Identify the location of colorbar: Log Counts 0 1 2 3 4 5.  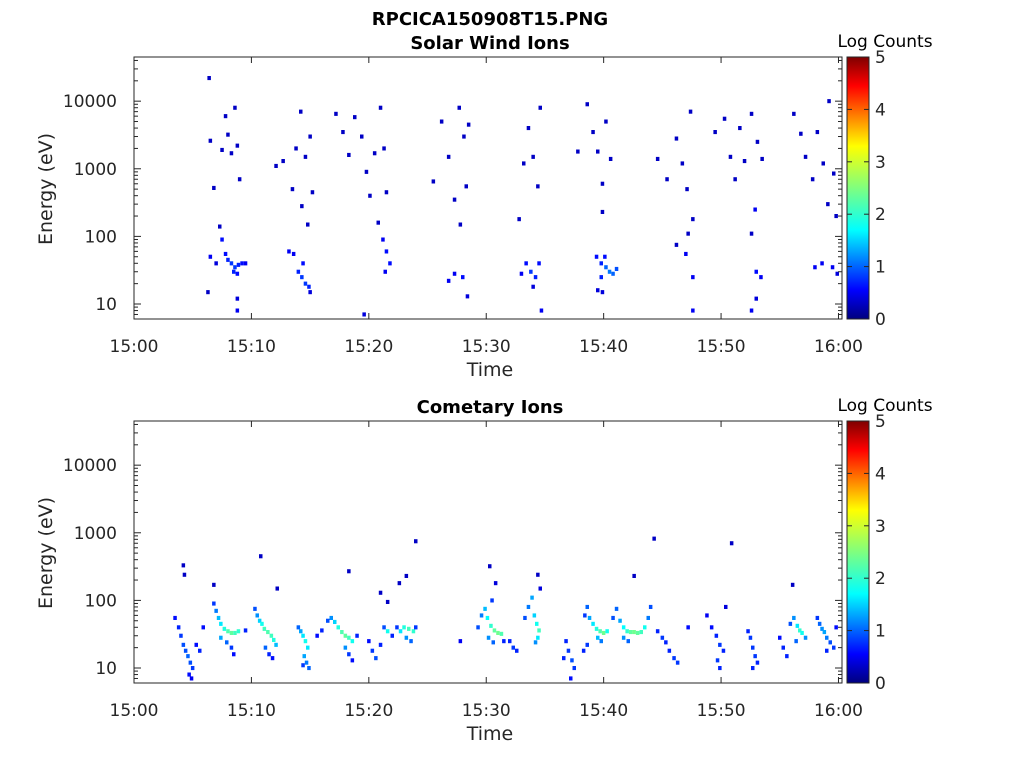
(884, 545).